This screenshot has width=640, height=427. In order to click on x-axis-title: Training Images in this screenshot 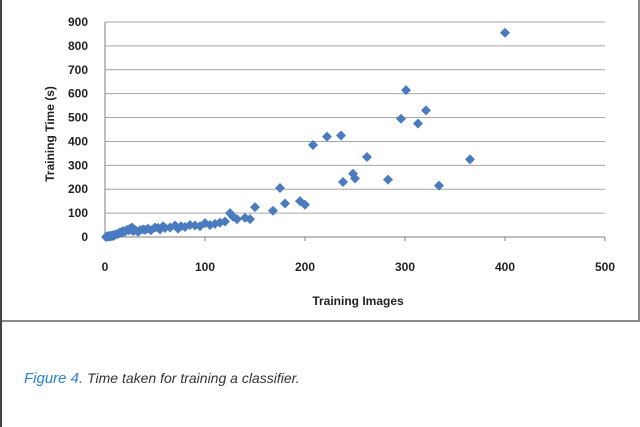, I will do `click(358, 301)`.